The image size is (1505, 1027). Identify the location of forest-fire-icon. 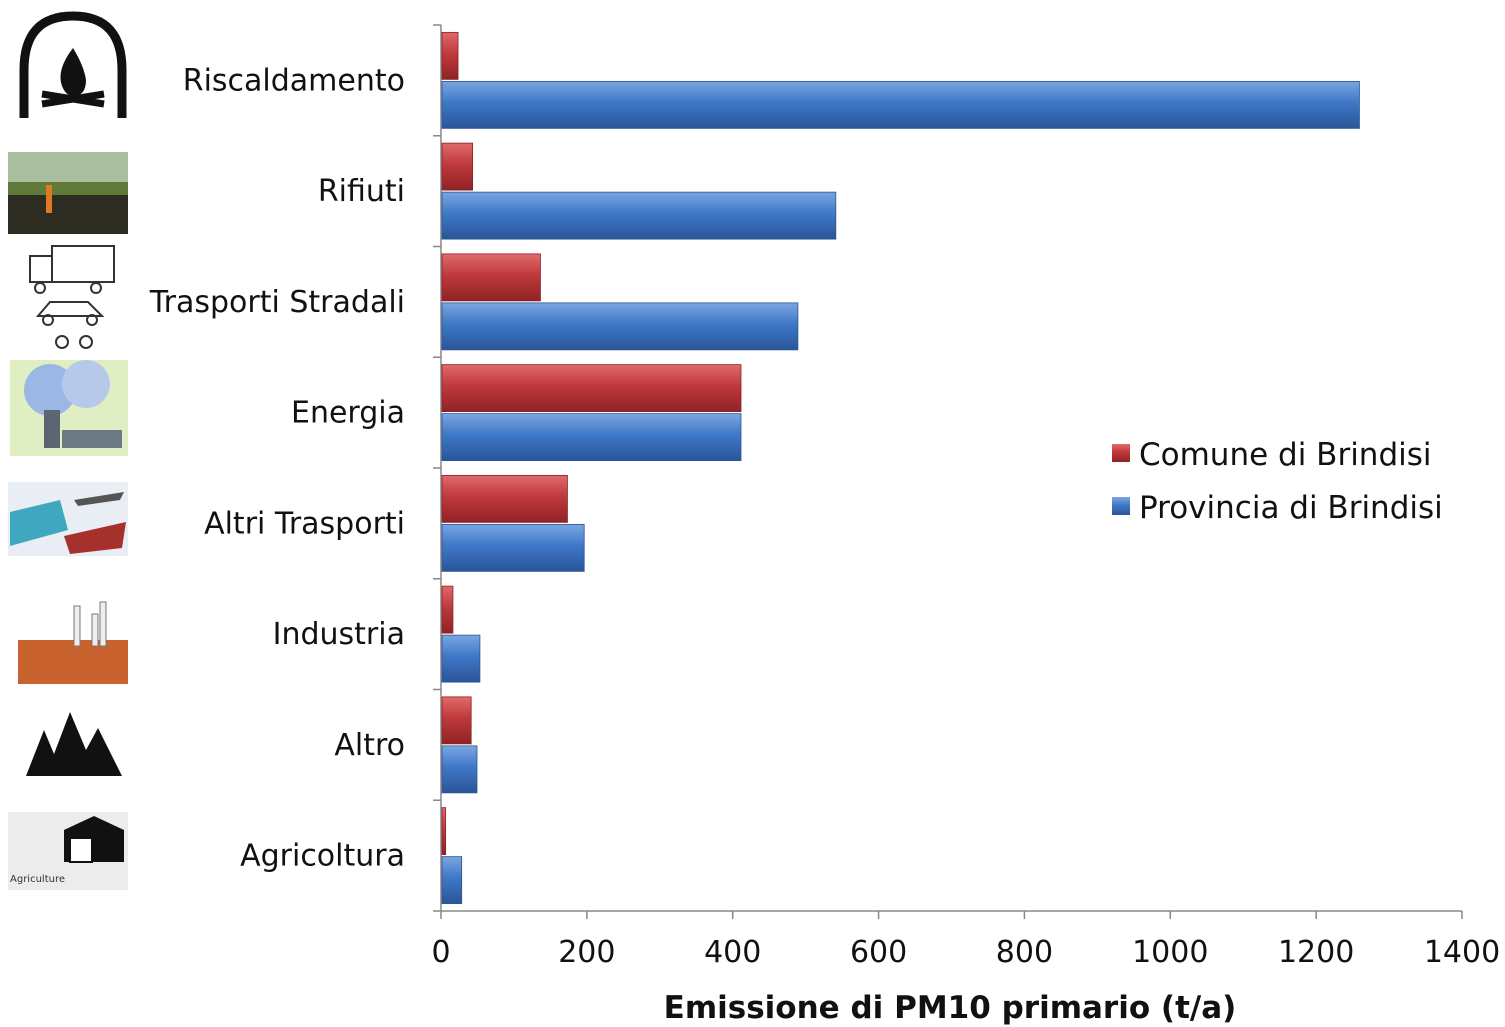
(74, 744).